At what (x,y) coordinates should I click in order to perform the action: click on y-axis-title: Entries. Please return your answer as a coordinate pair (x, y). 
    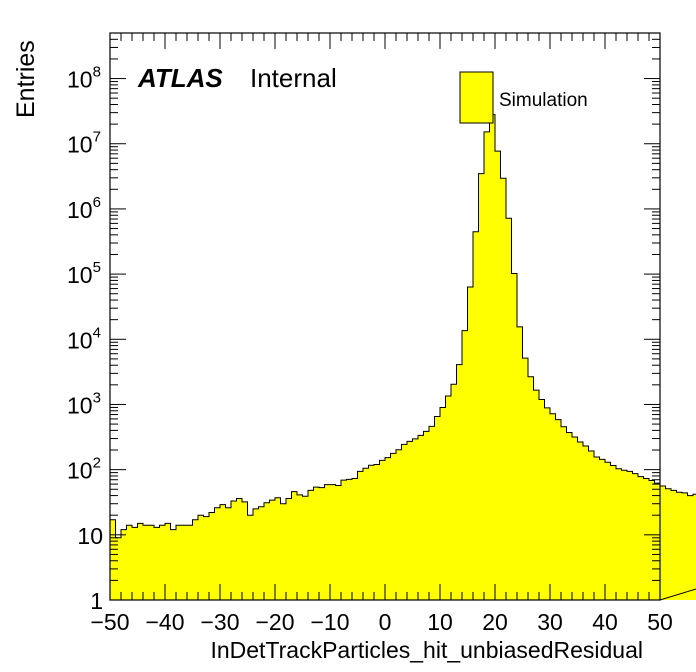
    Looking at the image, I should click on (26, 79).